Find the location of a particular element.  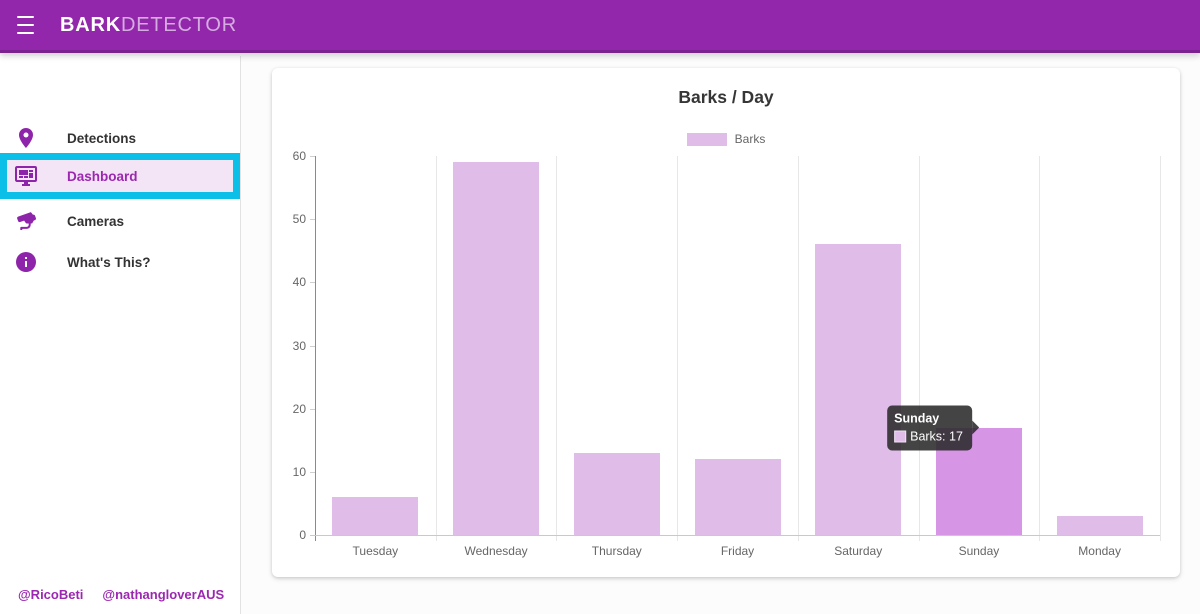

map-marker-icon is located at coordinates (26, 138).